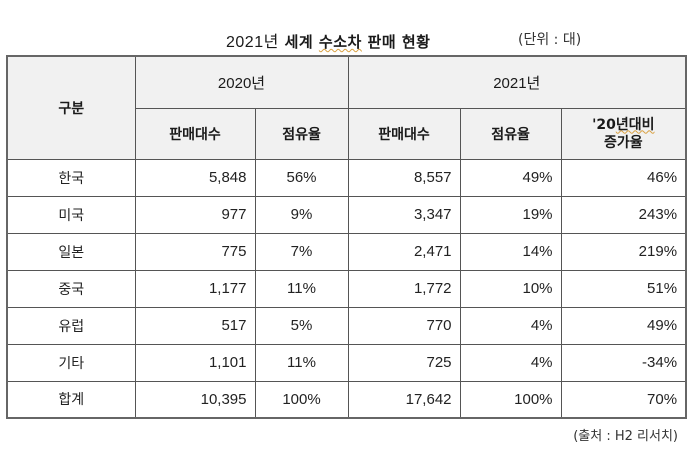  Describe the element at coordinates (623, 177) in the screenshot. I see `growth-cell: 46%` at that location.